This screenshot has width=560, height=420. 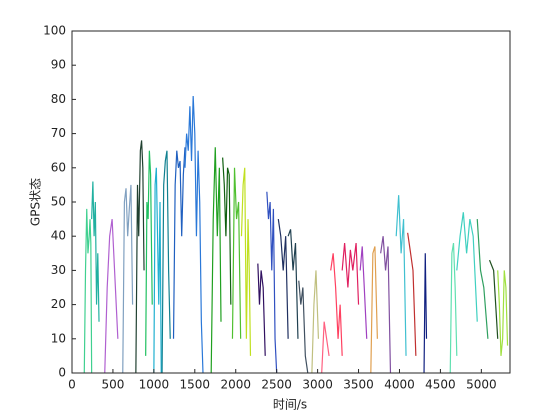 What do you see at coordinates (58, 236) in the screenshot?
I see `y-tick-label: 40` at bounding box center [58, 236].